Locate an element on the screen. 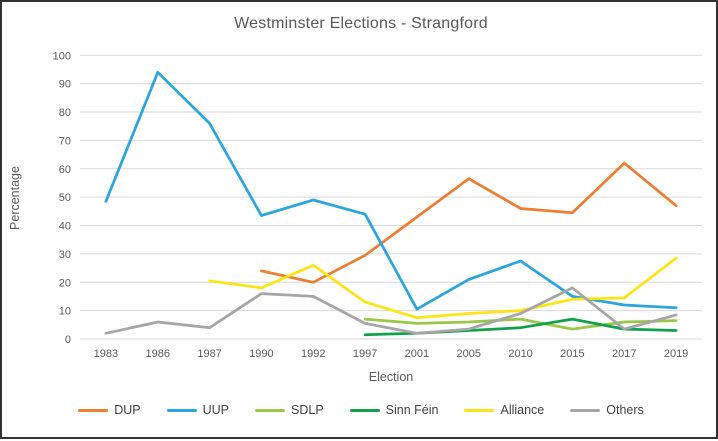  legend-item-sinn-f-in: Sinn Féin is located at coordinates (394, 410).